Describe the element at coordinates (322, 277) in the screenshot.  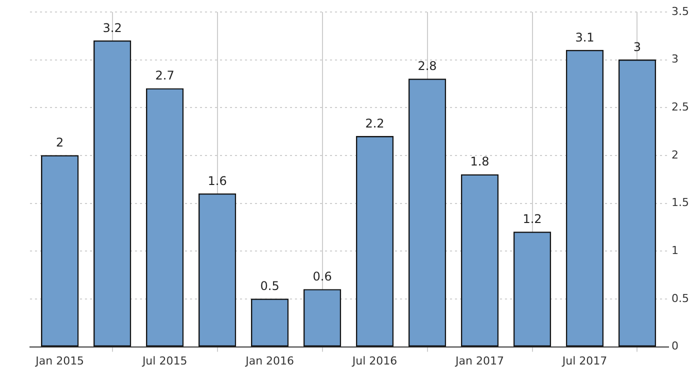
I see `data-label: 0.6` at that location.